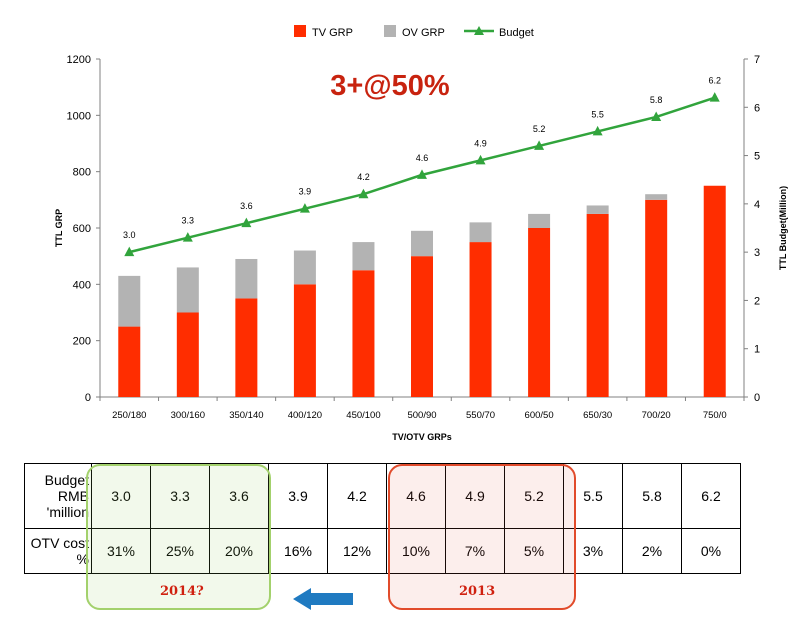 The image size is (800, 623). I want to click on y2-tick-label: 2, so click(757, 301).